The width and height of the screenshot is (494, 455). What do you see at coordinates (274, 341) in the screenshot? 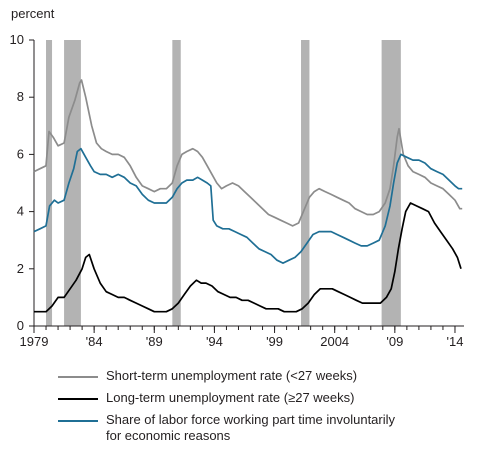
I see `x-tick-label: '99` at bounding box center [274, 341].